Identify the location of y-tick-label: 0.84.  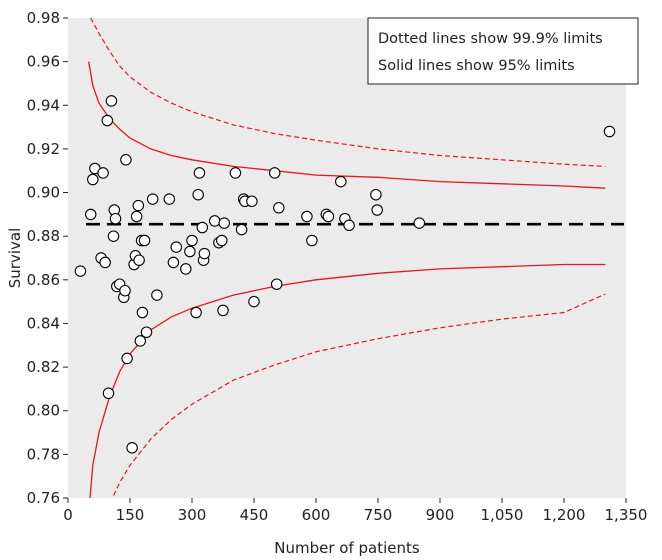
(43, 323).